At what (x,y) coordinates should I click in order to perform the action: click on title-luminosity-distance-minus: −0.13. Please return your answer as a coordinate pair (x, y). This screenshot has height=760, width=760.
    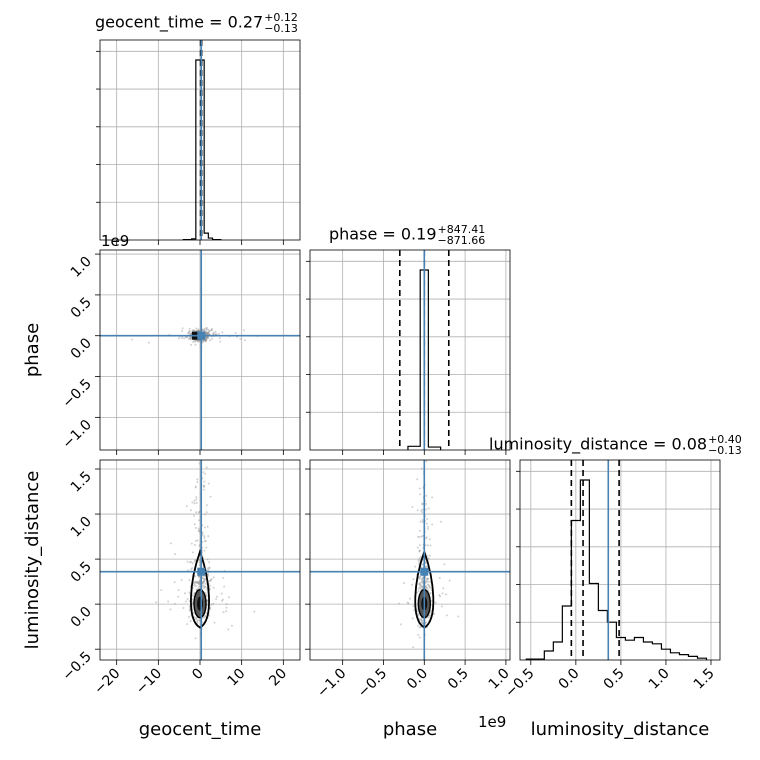
    Looking at the image, I should click on (725, 450).